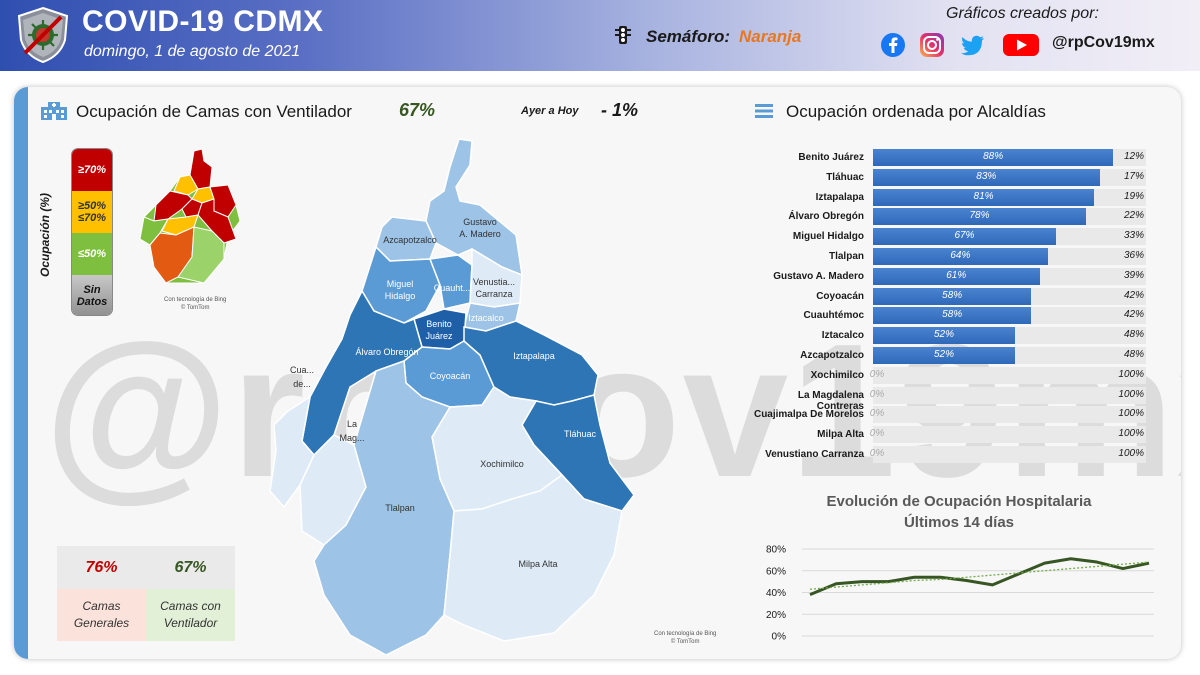 This screenshot has width=1200, height=675. I want to click on occupancy-value: 67%, so click(417, 110).